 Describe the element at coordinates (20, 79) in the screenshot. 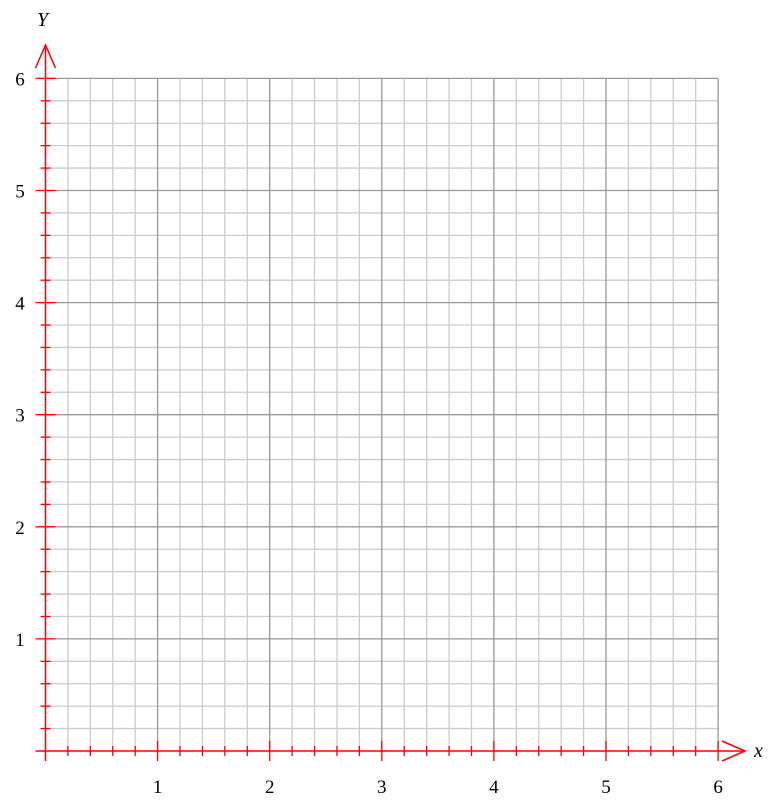

I see `y-tick-label: 6` at that location.